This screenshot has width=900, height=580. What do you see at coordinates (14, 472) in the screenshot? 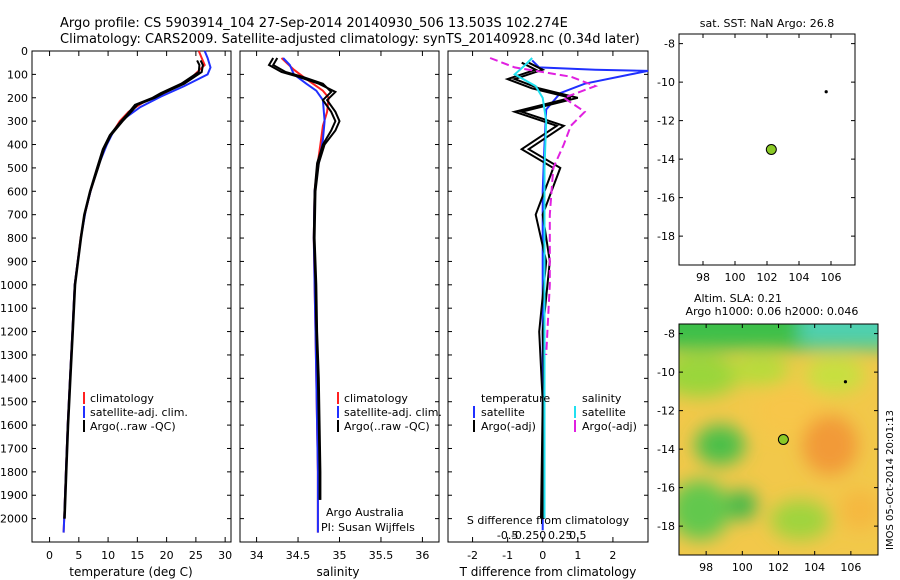
I see `y-tick-label: 1800` at bounding box center [14, 472].